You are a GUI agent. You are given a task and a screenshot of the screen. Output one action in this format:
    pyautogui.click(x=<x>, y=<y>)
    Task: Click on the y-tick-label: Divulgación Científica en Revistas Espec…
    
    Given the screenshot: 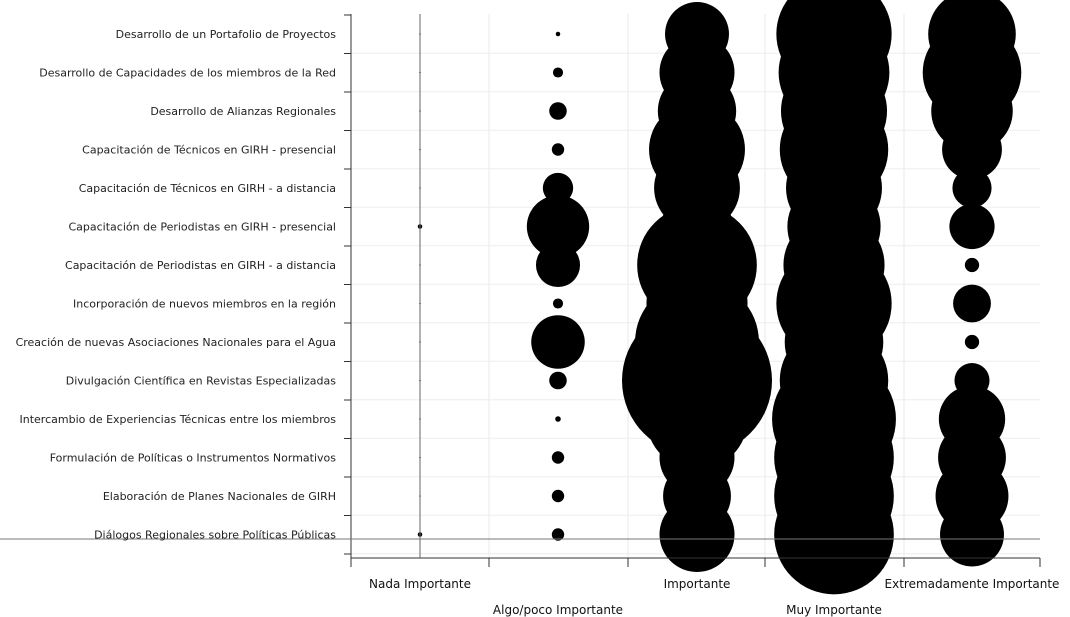 What is the action you would take?
    pyautogui.click(x=201, y=381)
    